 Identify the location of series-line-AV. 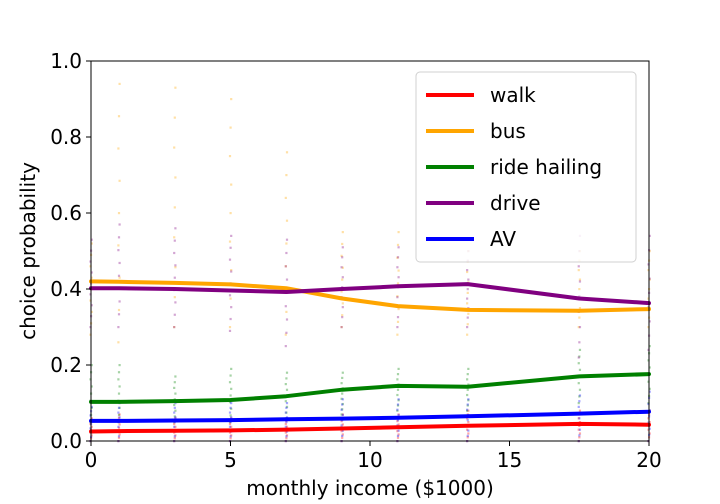
(370, 416).